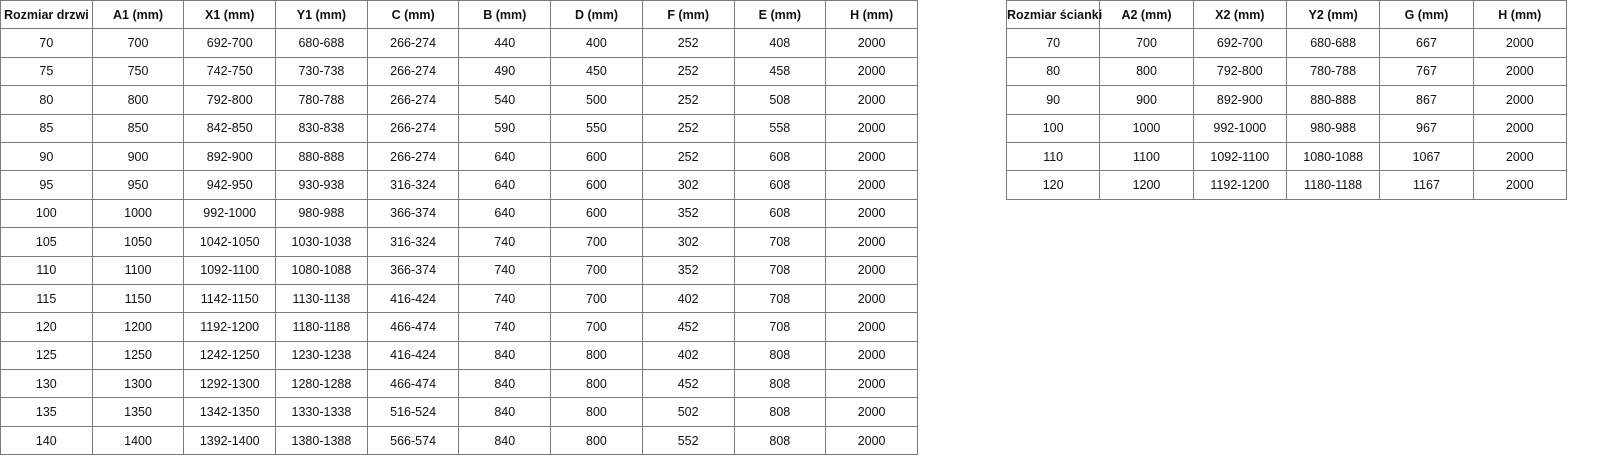  What do you see at coordinates (1053, 185) in the screenshot?
I see `table-cell: 120` at bounding box center [1053, 185].